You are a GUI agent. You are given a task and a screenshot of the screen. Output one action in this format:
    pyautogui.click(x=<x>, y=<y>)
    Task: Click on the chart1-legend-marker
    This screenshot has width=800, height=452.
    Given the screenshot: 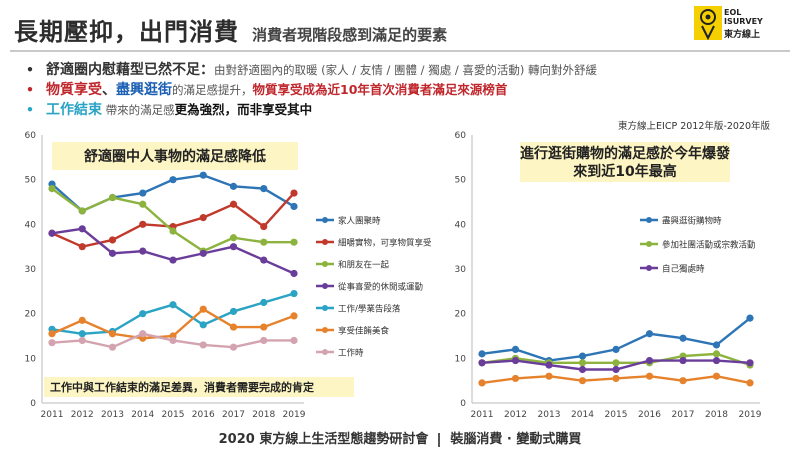 What is the action you would take?
    pyautogui.click(x=649, y=220)
    